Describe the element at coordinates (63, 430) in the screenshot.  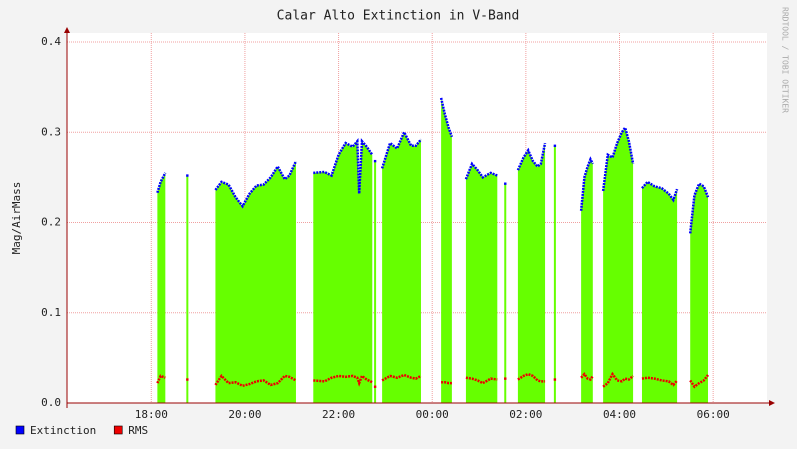
I see `legend-label: Extinction` at that location.